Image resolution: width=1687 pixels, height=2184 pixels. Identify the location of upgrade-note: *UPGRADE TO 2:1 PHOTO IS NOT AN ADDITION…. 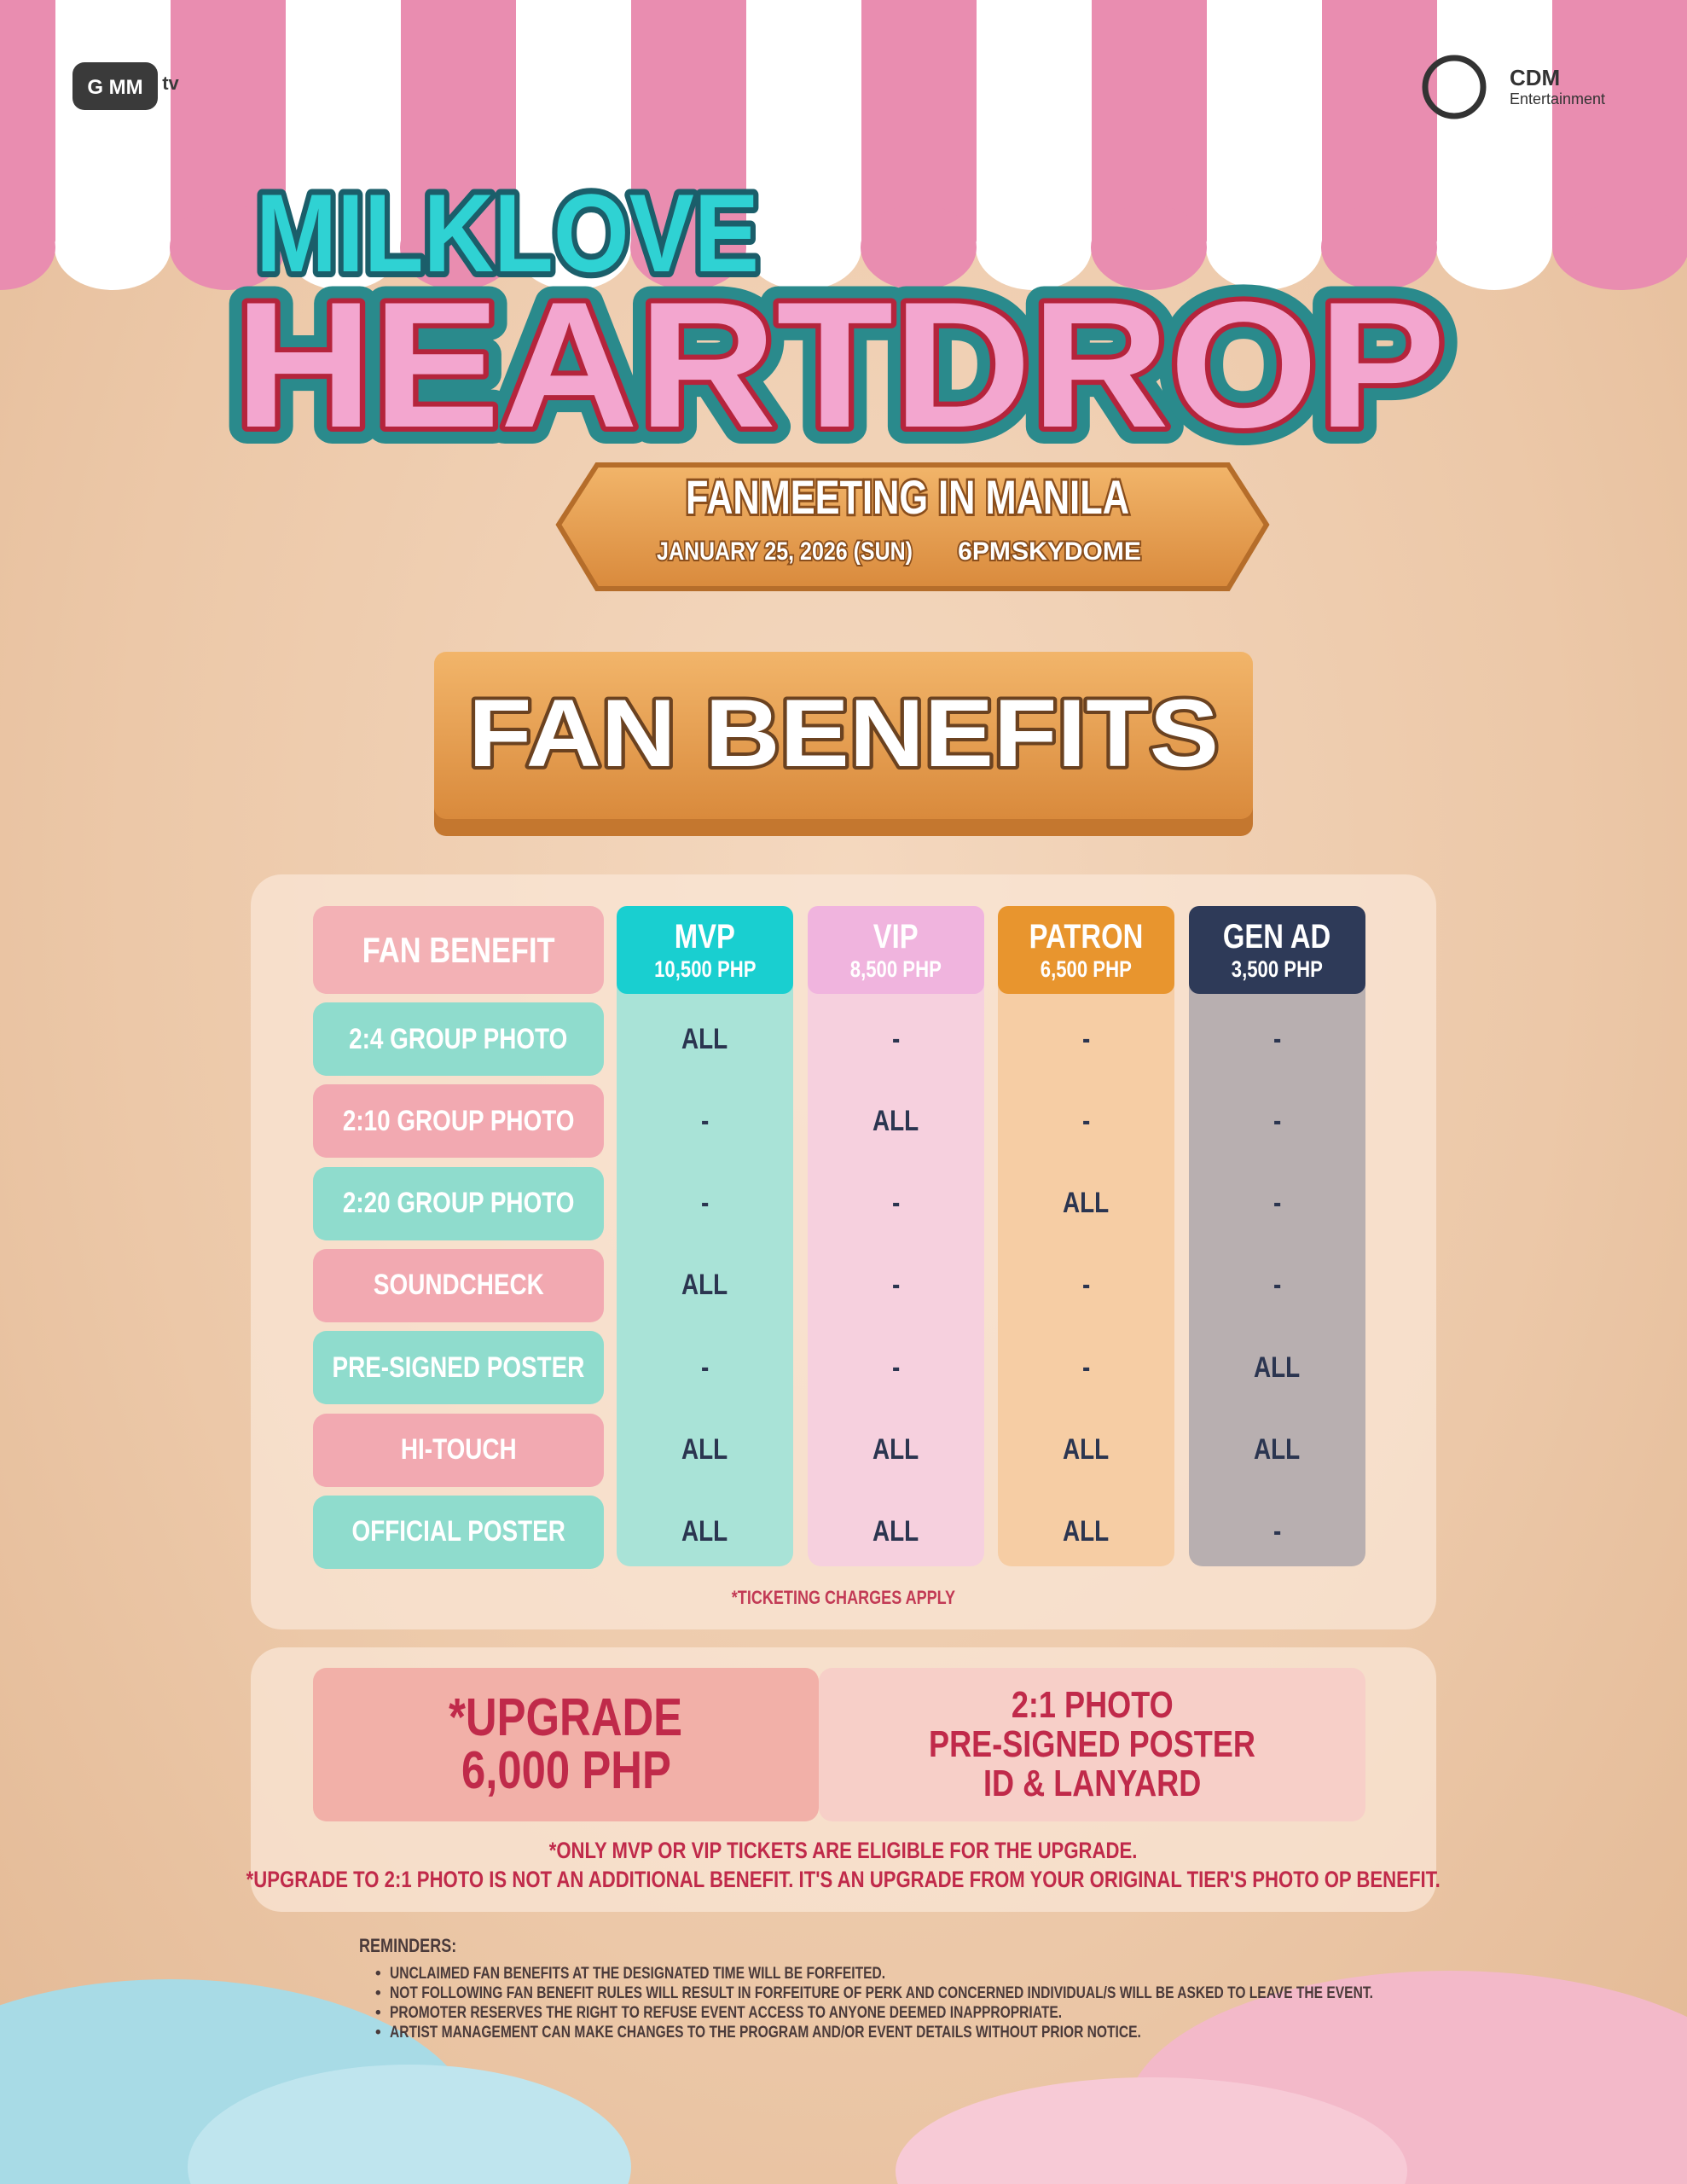
(843, 1880).